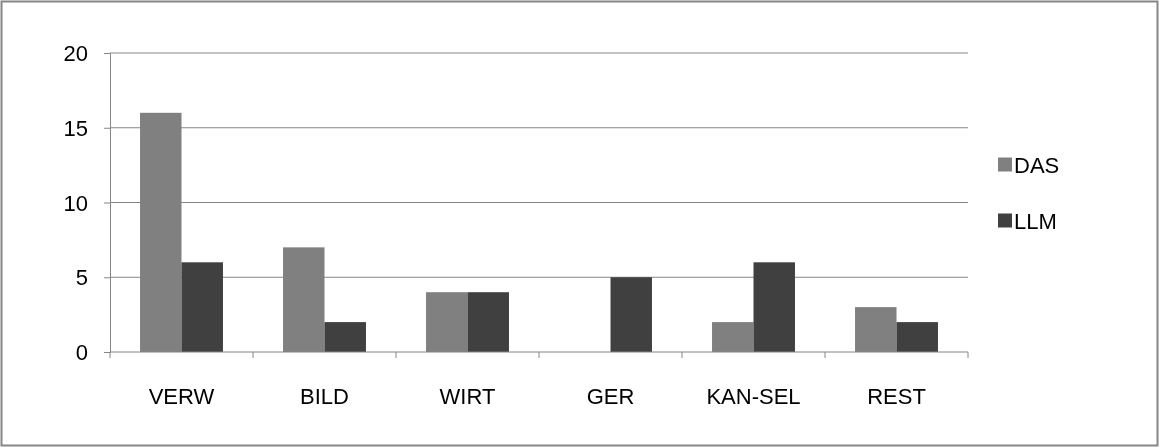 The width and height of the screenshot is (1160, 448). I want to click on x-tick-label: WIRT, so click(467, 396).